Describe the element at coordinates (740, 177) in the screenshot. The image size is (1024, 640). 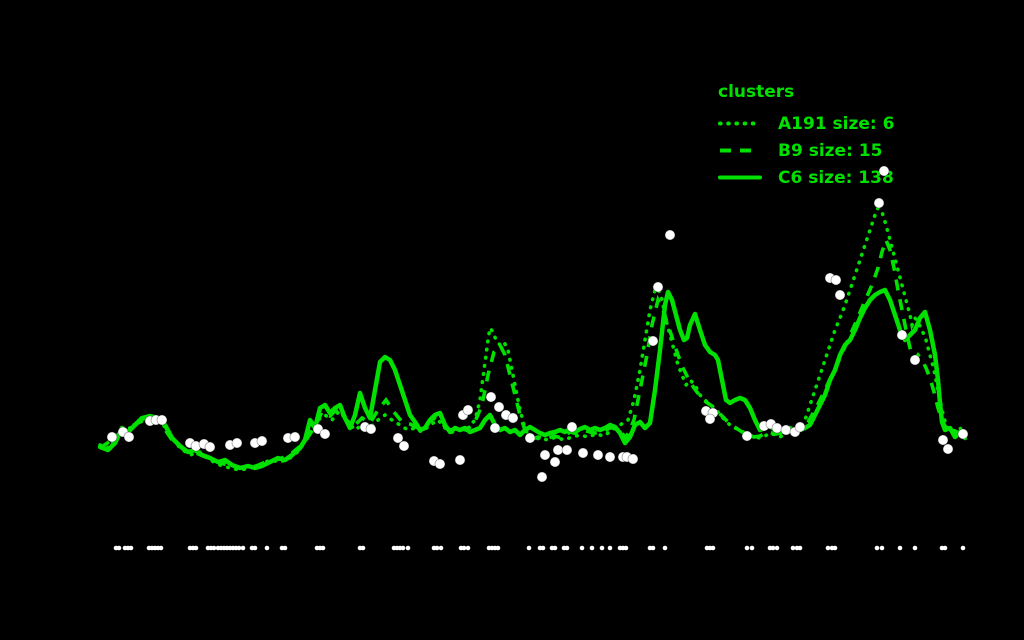
I see `solid-line-sample-icon` at that location.